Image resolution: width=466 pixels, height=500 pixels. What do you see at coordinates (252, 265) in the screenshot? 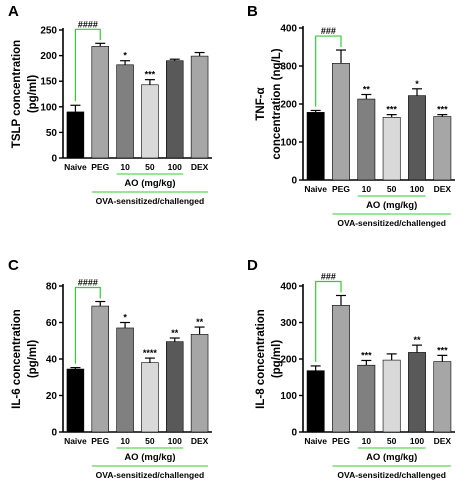
I see `panel-letter: D` at bounding box center [252, 265].